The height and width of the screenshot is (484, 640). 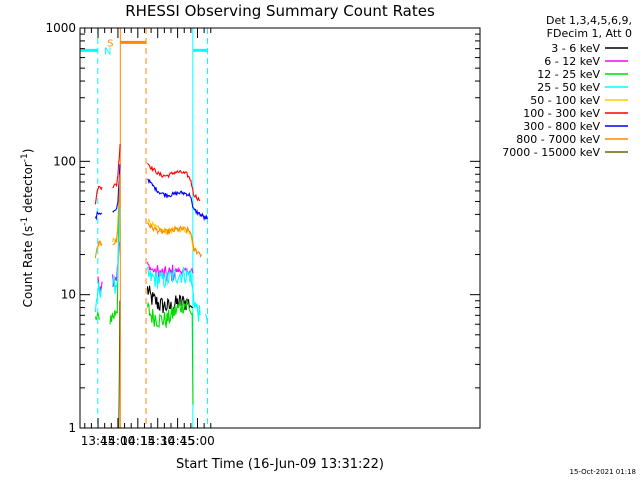 I want to click on y-tick-label-2: 100, so click(x=64, y=161).